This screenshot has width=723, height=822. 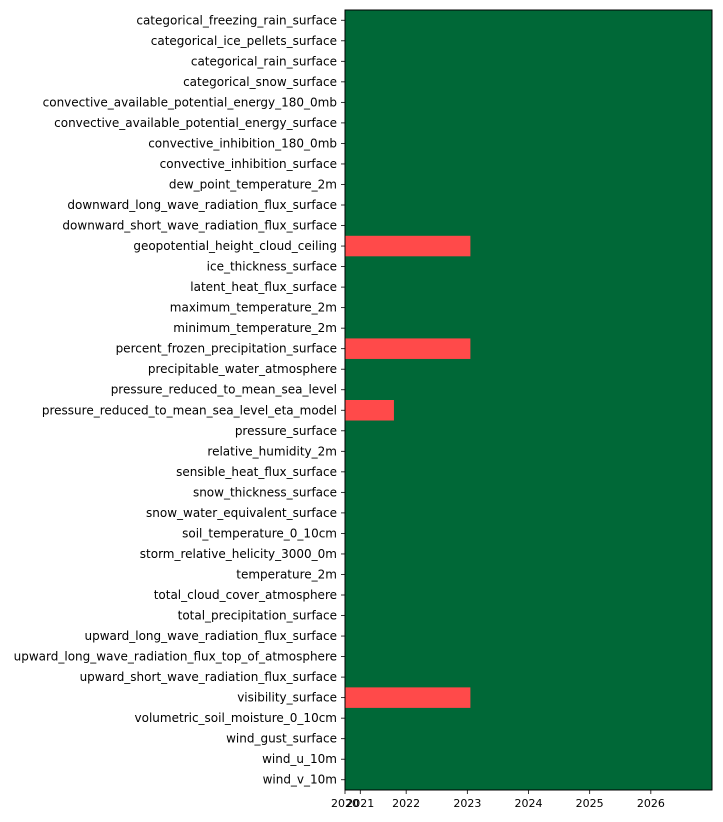 I want to click on y-tick-label: convective_inhibition_180_0mb, so click(x=242, y=143).